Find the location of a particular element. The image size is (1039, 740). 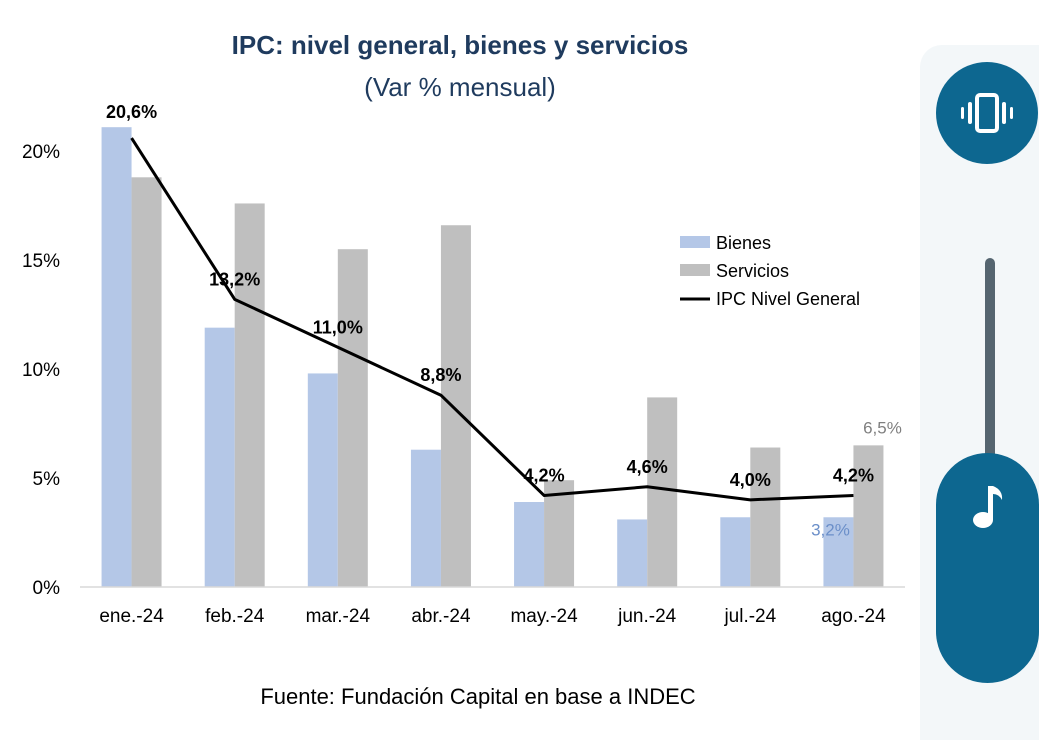

bar-servicios-may.-24 is located at coordinates (559, 533).